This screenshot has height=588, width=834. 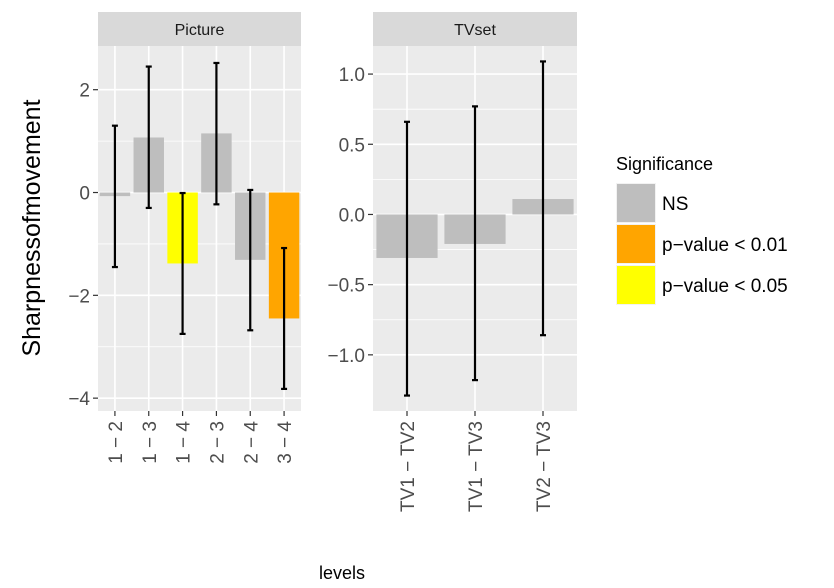 I want to click on x-tick-label: 2 − 4, so click(x=251, y=442).